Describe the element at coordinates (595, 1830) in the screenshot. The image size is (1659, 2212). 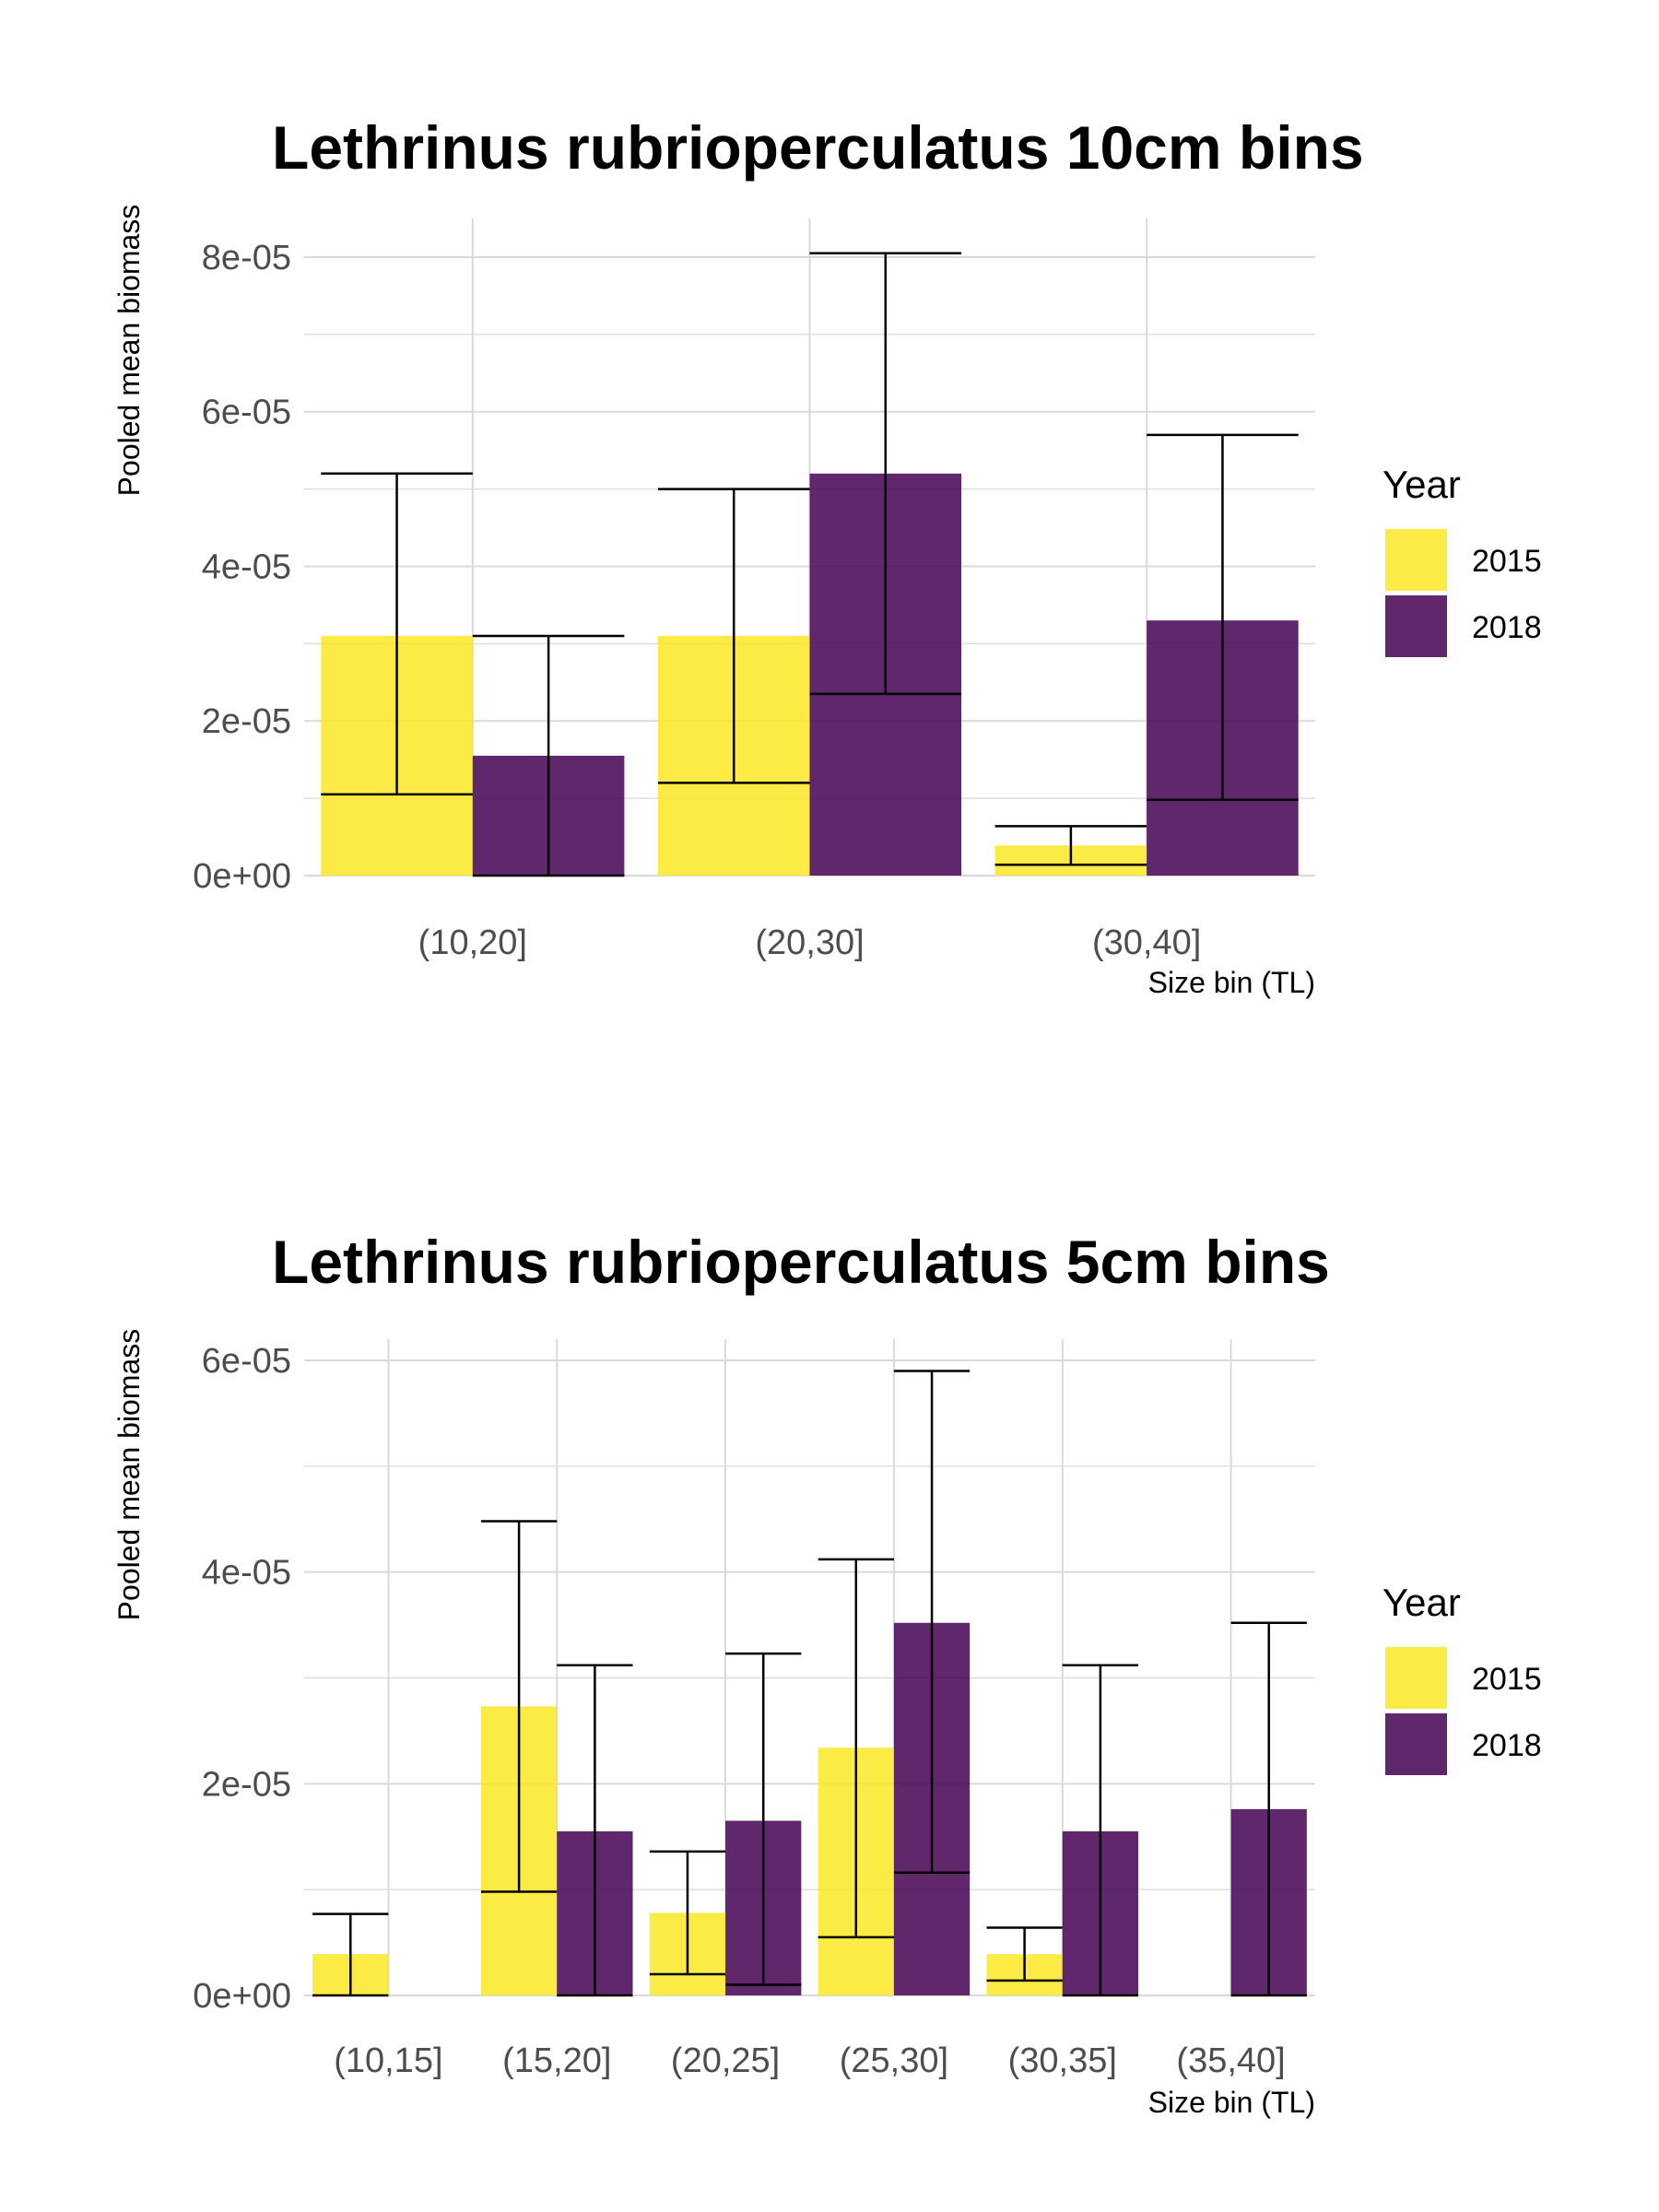
I see `error-bar-2018-(15,20]` at that location.